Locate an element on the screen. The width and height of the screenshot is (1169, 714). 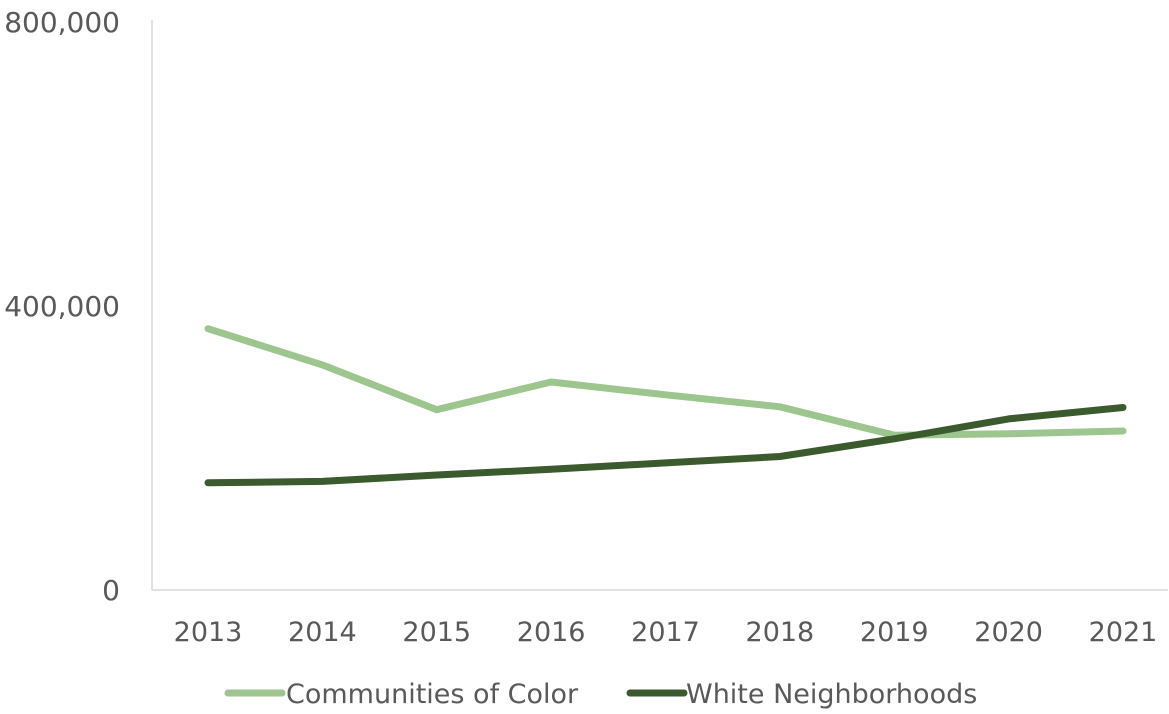
legend-item: White Neighborhoods is located at coordinates (801, 694).